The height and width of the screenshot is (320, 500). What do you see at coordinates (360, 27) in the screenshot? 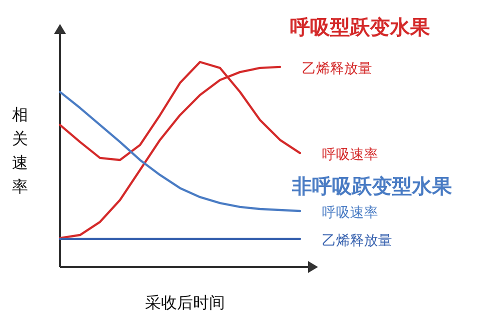
I see `text: 呼吸型跃变水果` at bounding box center [360, 27].